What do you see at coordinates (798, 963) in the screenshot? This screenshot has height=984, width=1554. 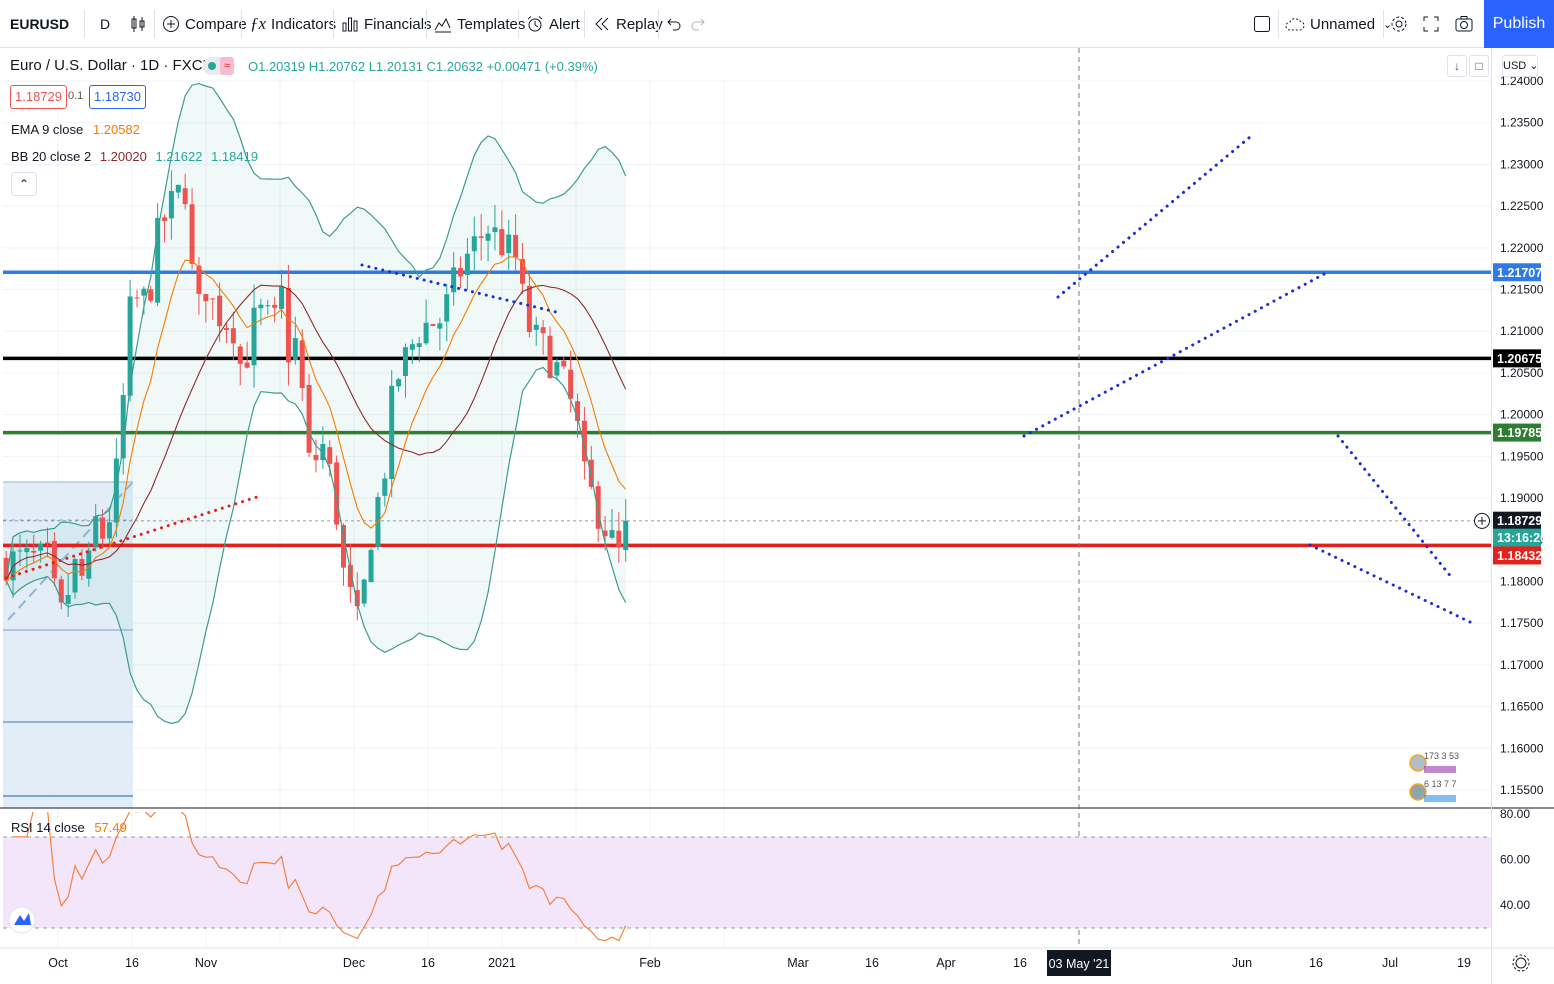 I see `time-tick-label: Mar` at bounding box center [798, 963].